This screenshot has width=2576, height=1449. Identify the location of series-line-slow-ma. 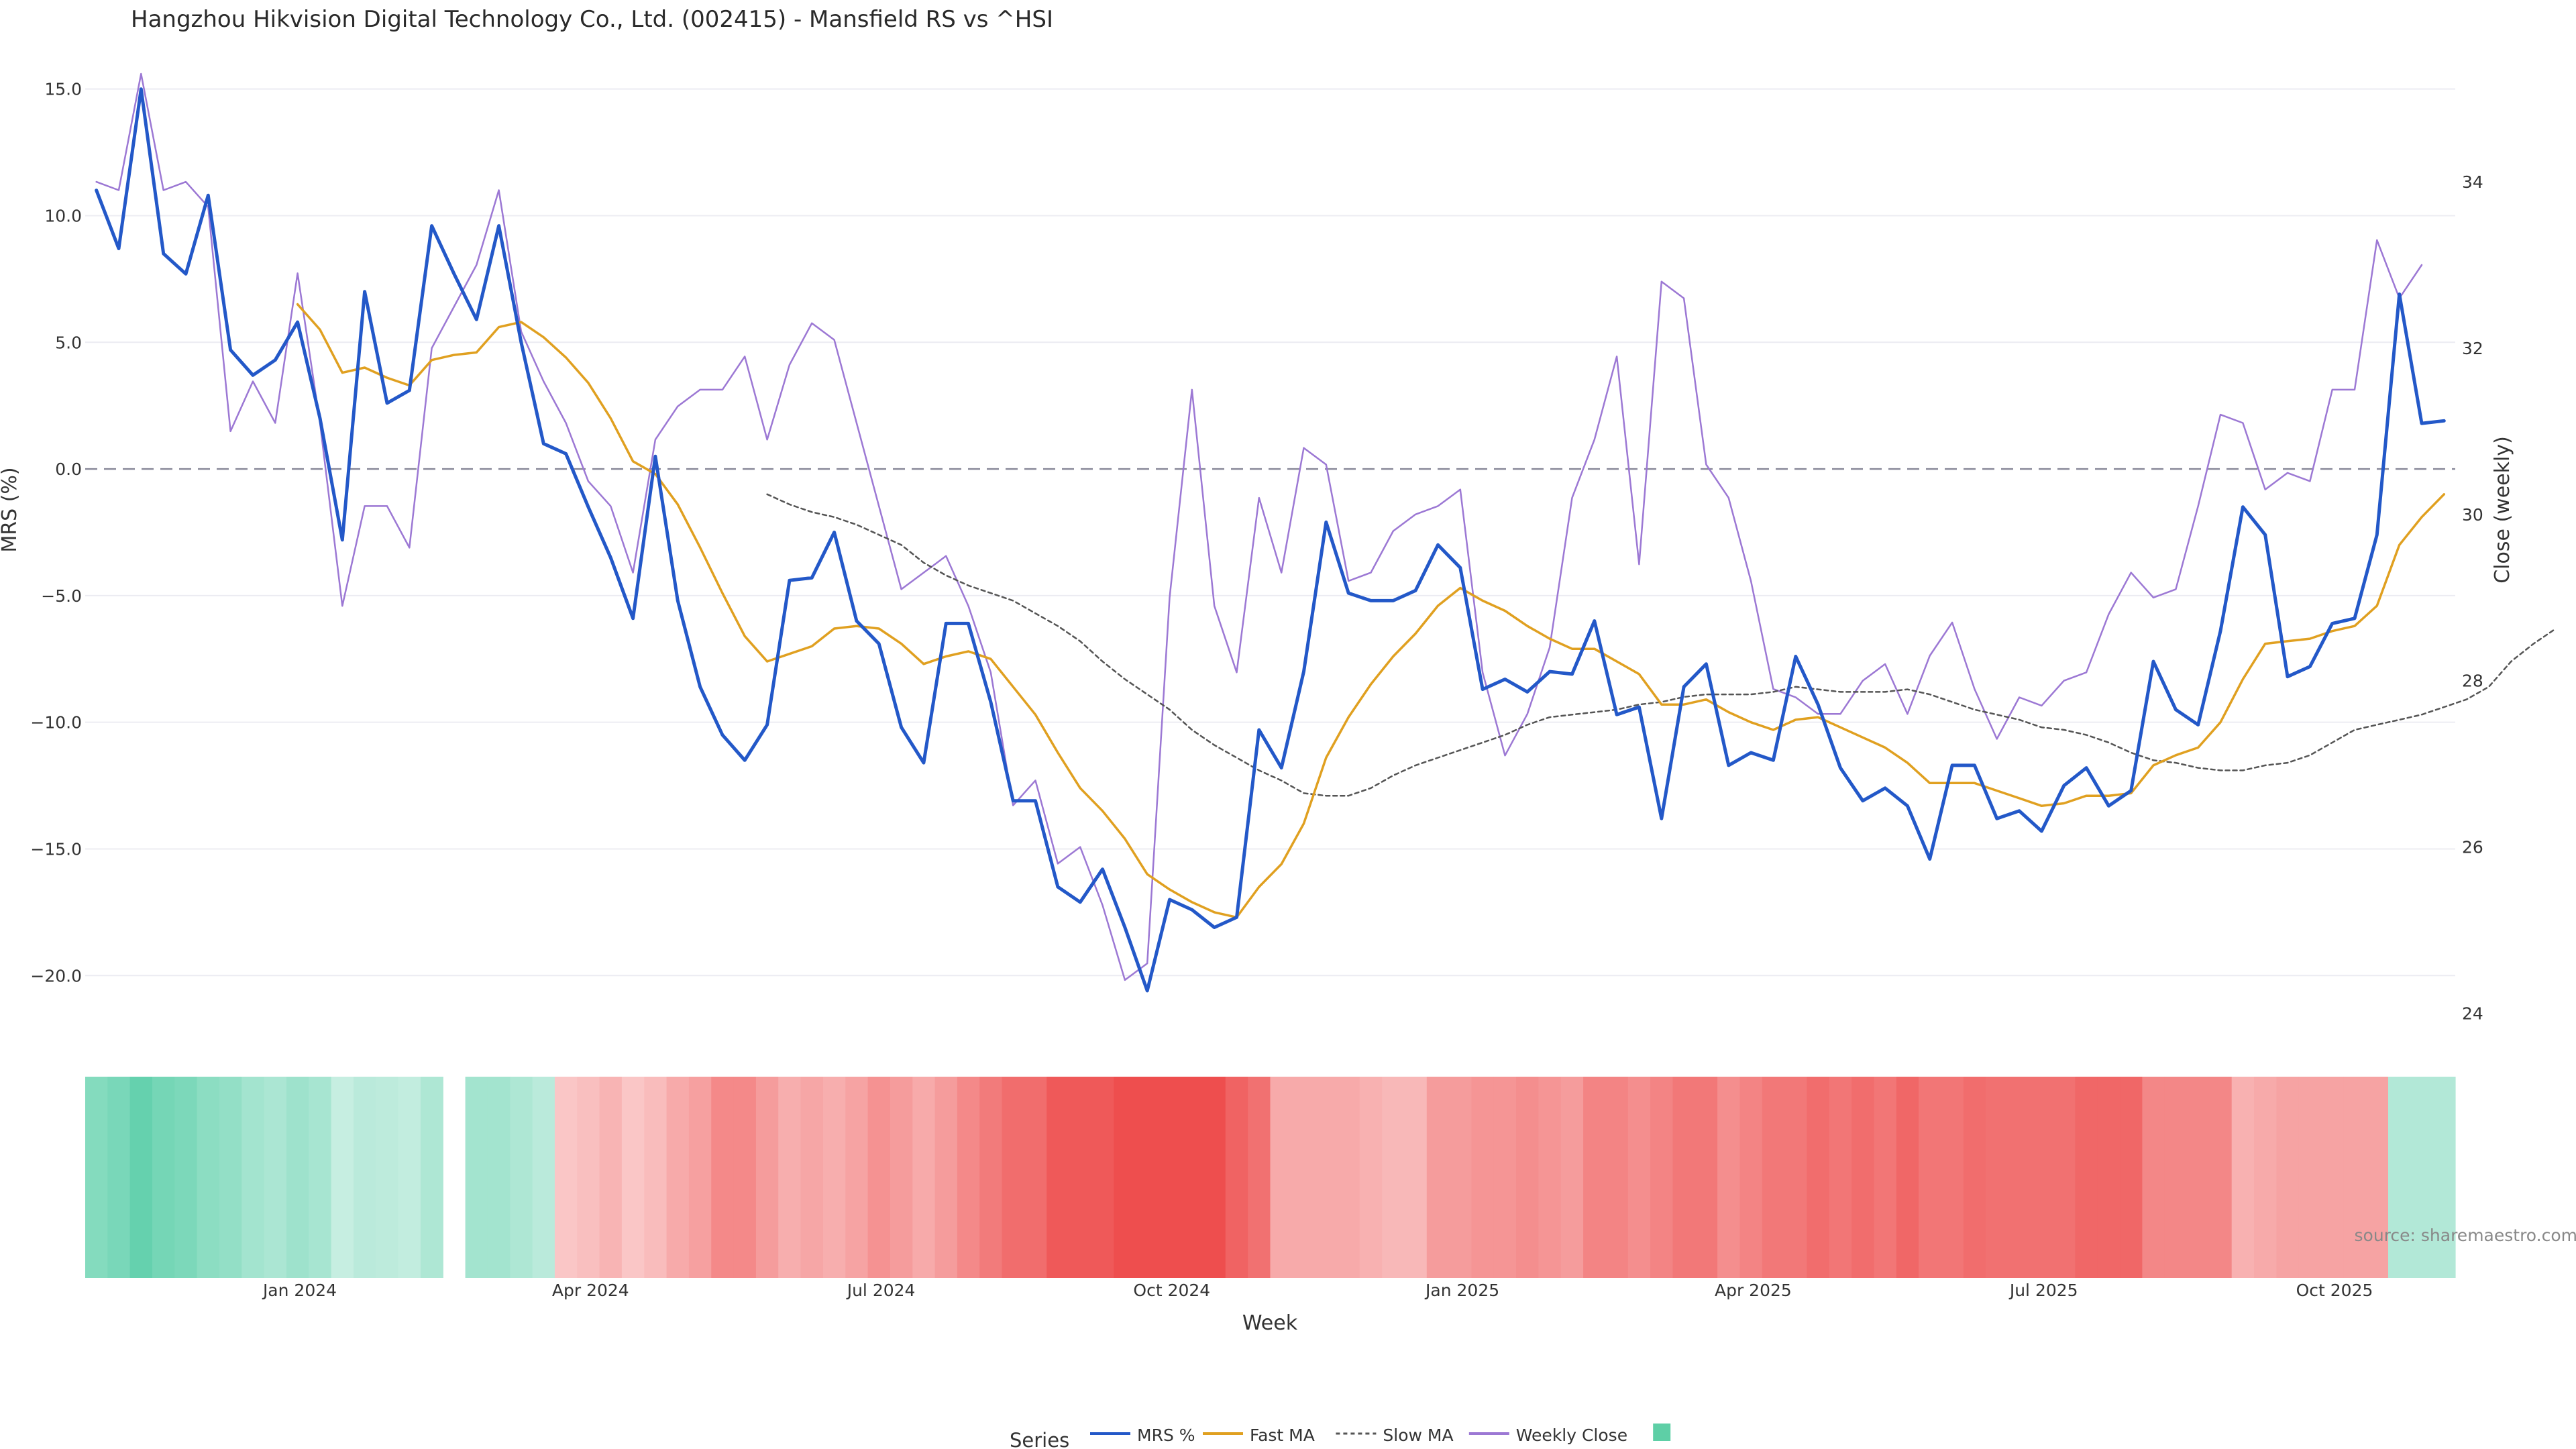
(1661, 645).